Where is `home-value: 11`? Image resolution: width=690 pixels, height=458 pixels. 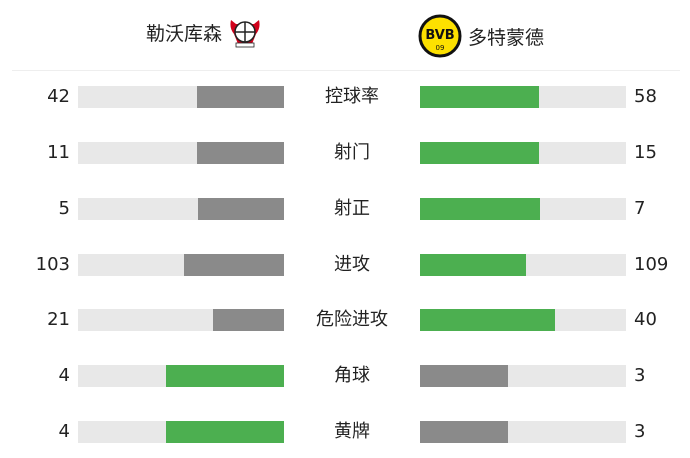 home-value: 11 is located at coordinates (58, 152).